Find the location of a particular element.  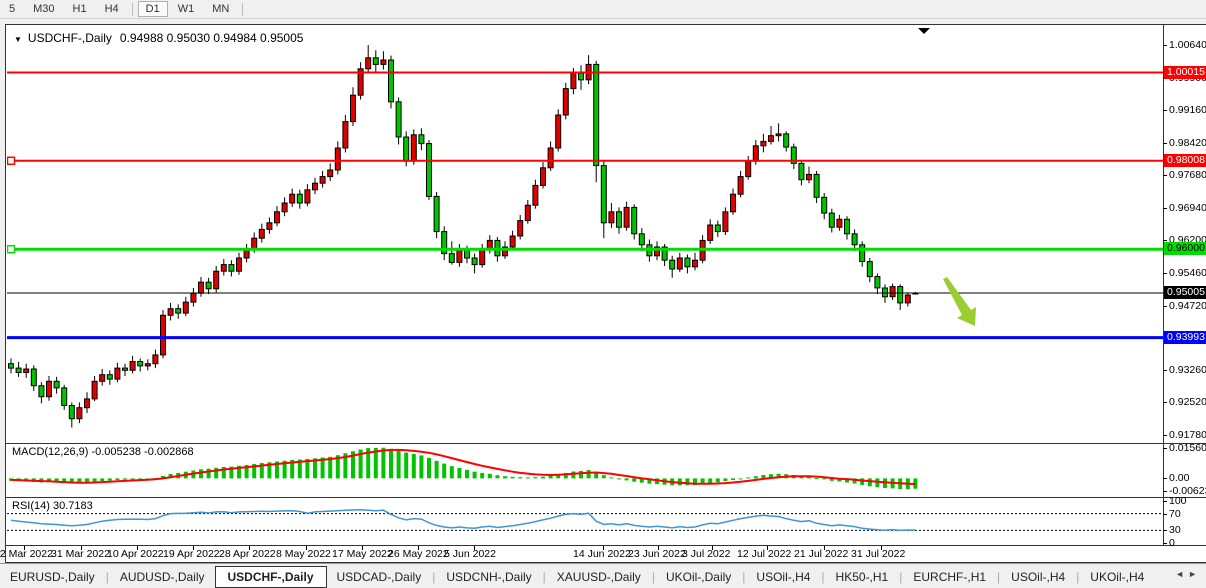

price-tick-label: 0.94720 is located at coordinates (1187, 306).